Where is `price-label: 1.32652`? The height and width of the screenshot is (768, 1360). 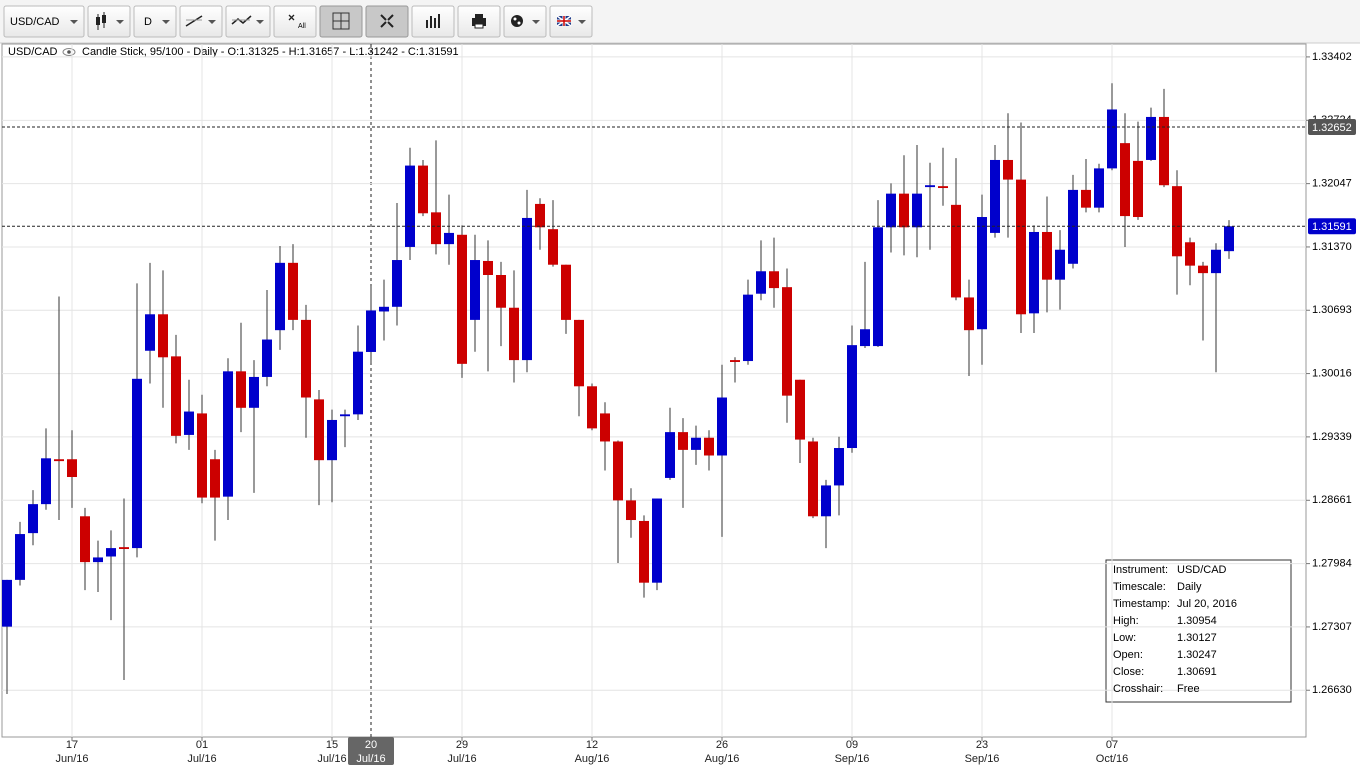
price-label: 1.32652 is located at coordinates (1332, 128).